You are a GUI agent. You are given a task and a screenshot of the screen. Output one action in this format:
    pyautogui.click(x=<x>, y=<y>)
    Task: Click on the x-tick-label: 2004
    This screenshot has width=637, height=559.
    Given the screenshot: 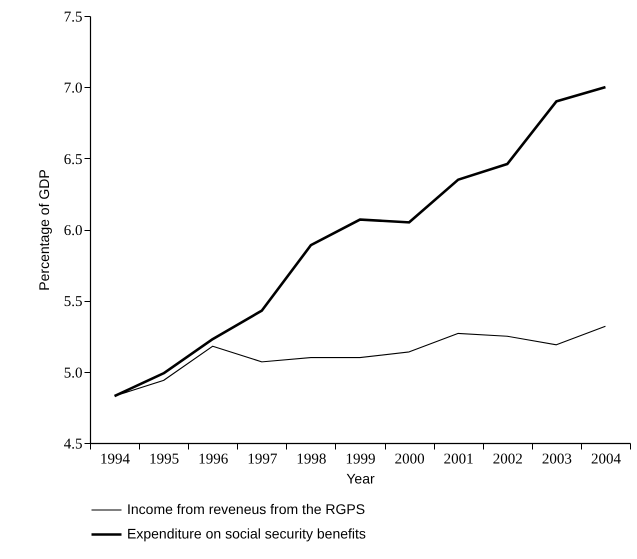 What is the action you would take?
    pyautogui.click(x=606, y=460)
    